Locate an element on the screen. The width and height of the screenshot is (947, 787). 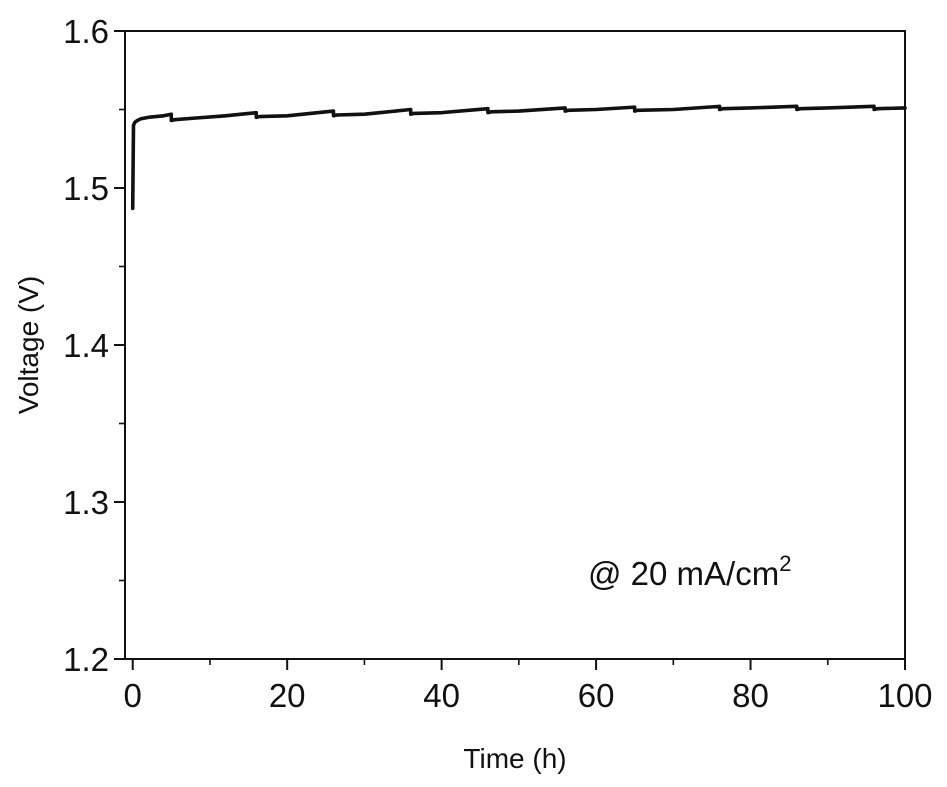
x-axis-label: Time (h) is located at coordinates (514, 758).